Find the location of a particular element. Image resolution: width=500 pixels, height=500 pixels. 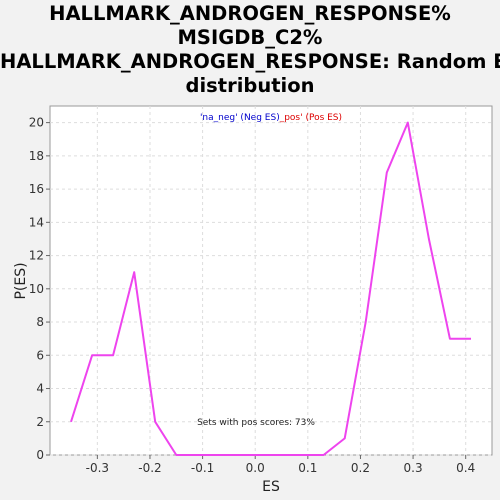

y-tick-label: 12 is located at coordinates (36, 256).